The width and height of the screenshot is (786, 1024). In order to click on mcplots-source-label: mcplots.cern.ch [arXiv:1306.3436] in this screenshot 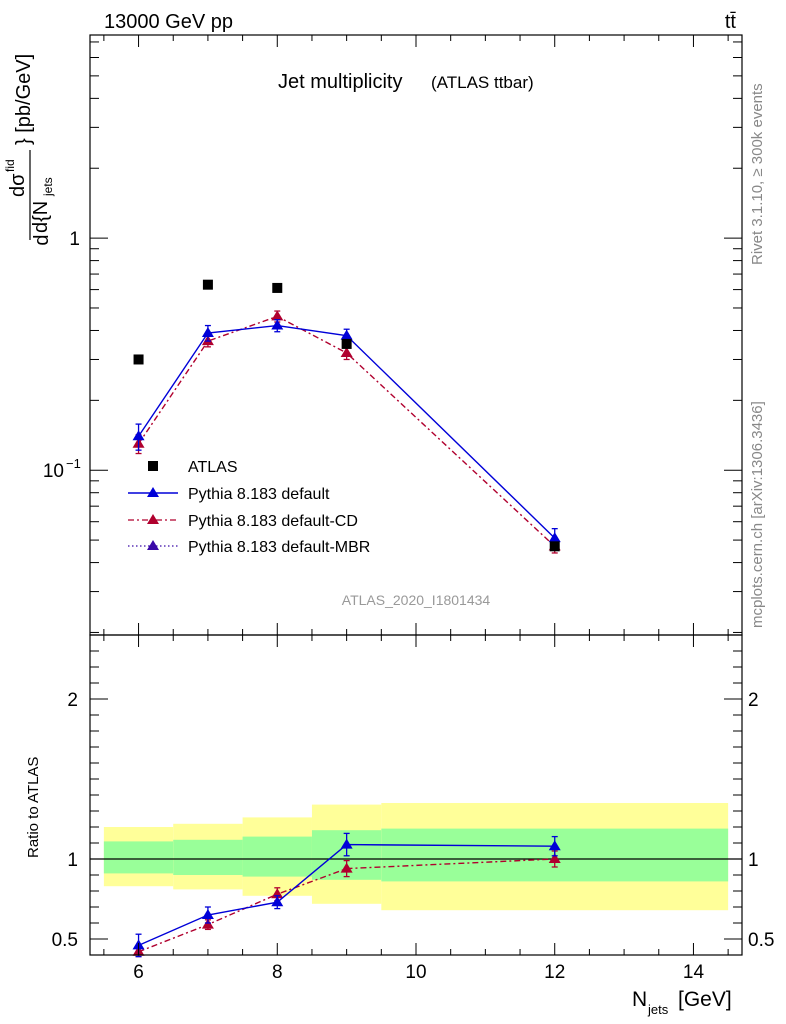, I will do `click(757, 514)`.